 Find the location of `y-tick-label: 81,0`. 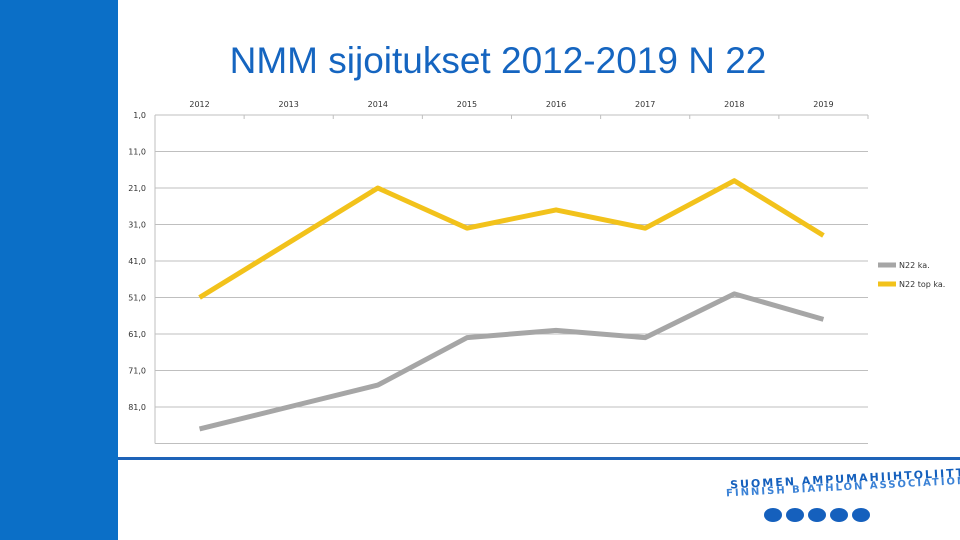

y-tick-label: 81,0 is located at coordinates (137, 407).